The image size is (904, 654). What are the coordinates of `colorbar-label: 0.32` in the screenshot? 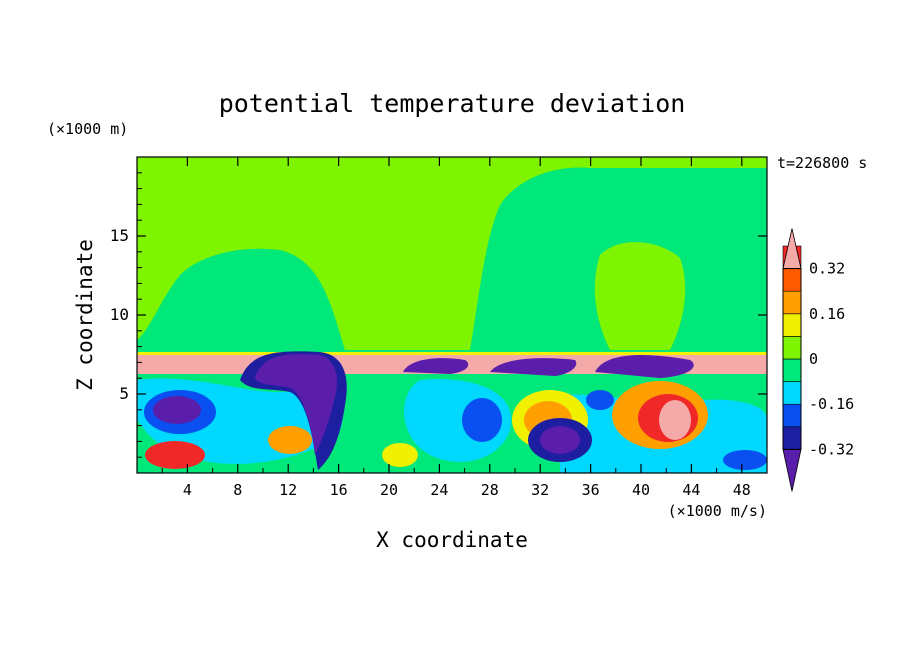 It's located at (827, 269).